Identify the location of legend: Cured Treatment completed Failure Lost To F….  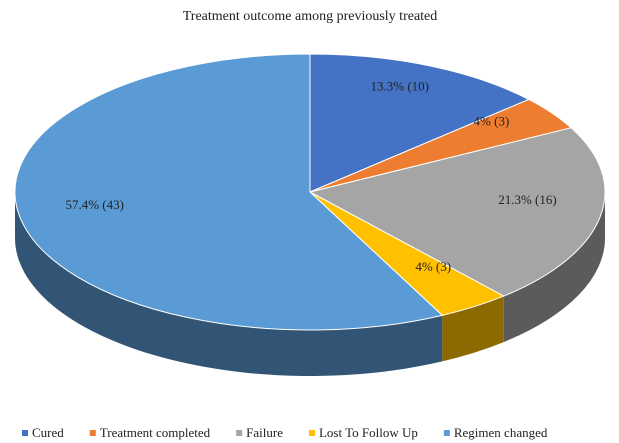
(285, 432).